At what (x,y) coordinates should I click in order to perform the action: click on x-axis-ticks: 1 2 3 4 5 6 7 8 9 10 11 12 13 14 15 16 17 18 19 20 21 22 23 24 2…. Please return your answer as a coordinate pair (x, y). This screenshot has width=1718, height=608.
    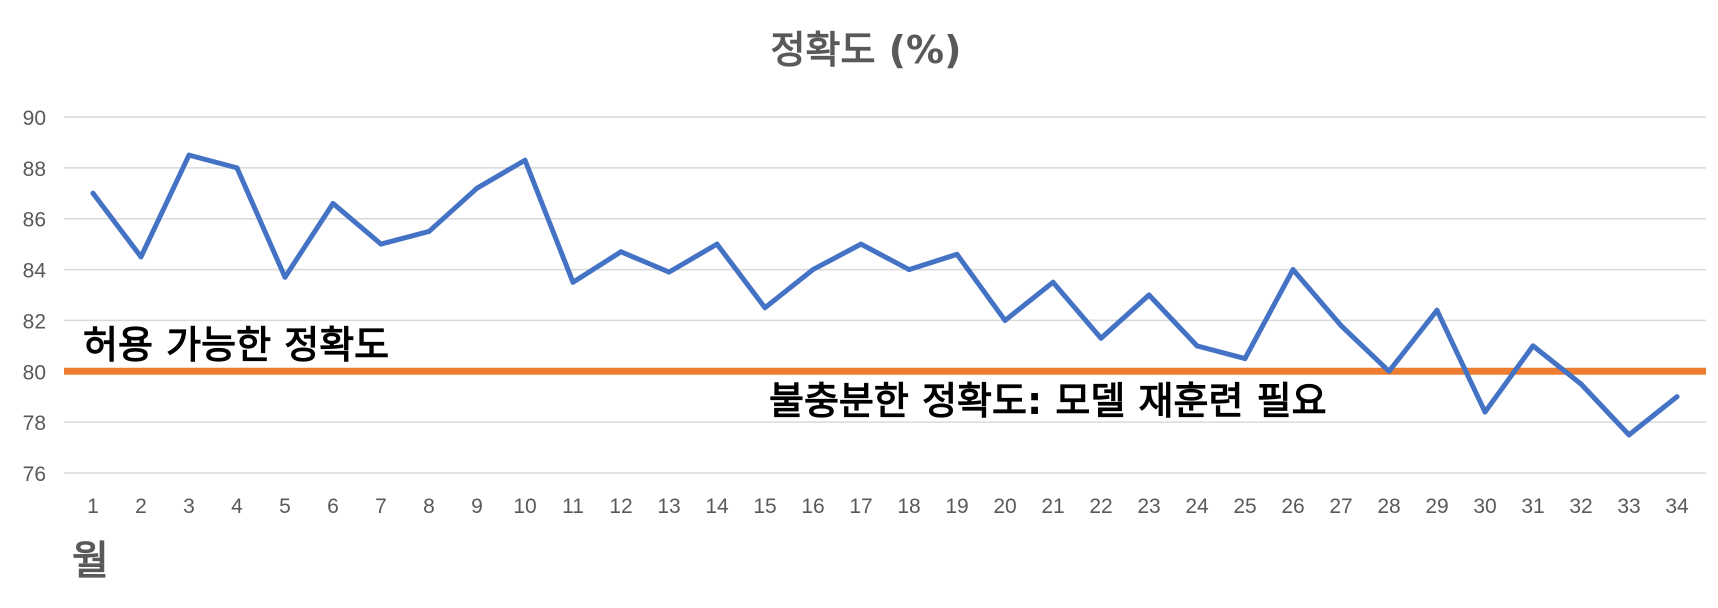
    Looking at the image, I should click on (888, 506).